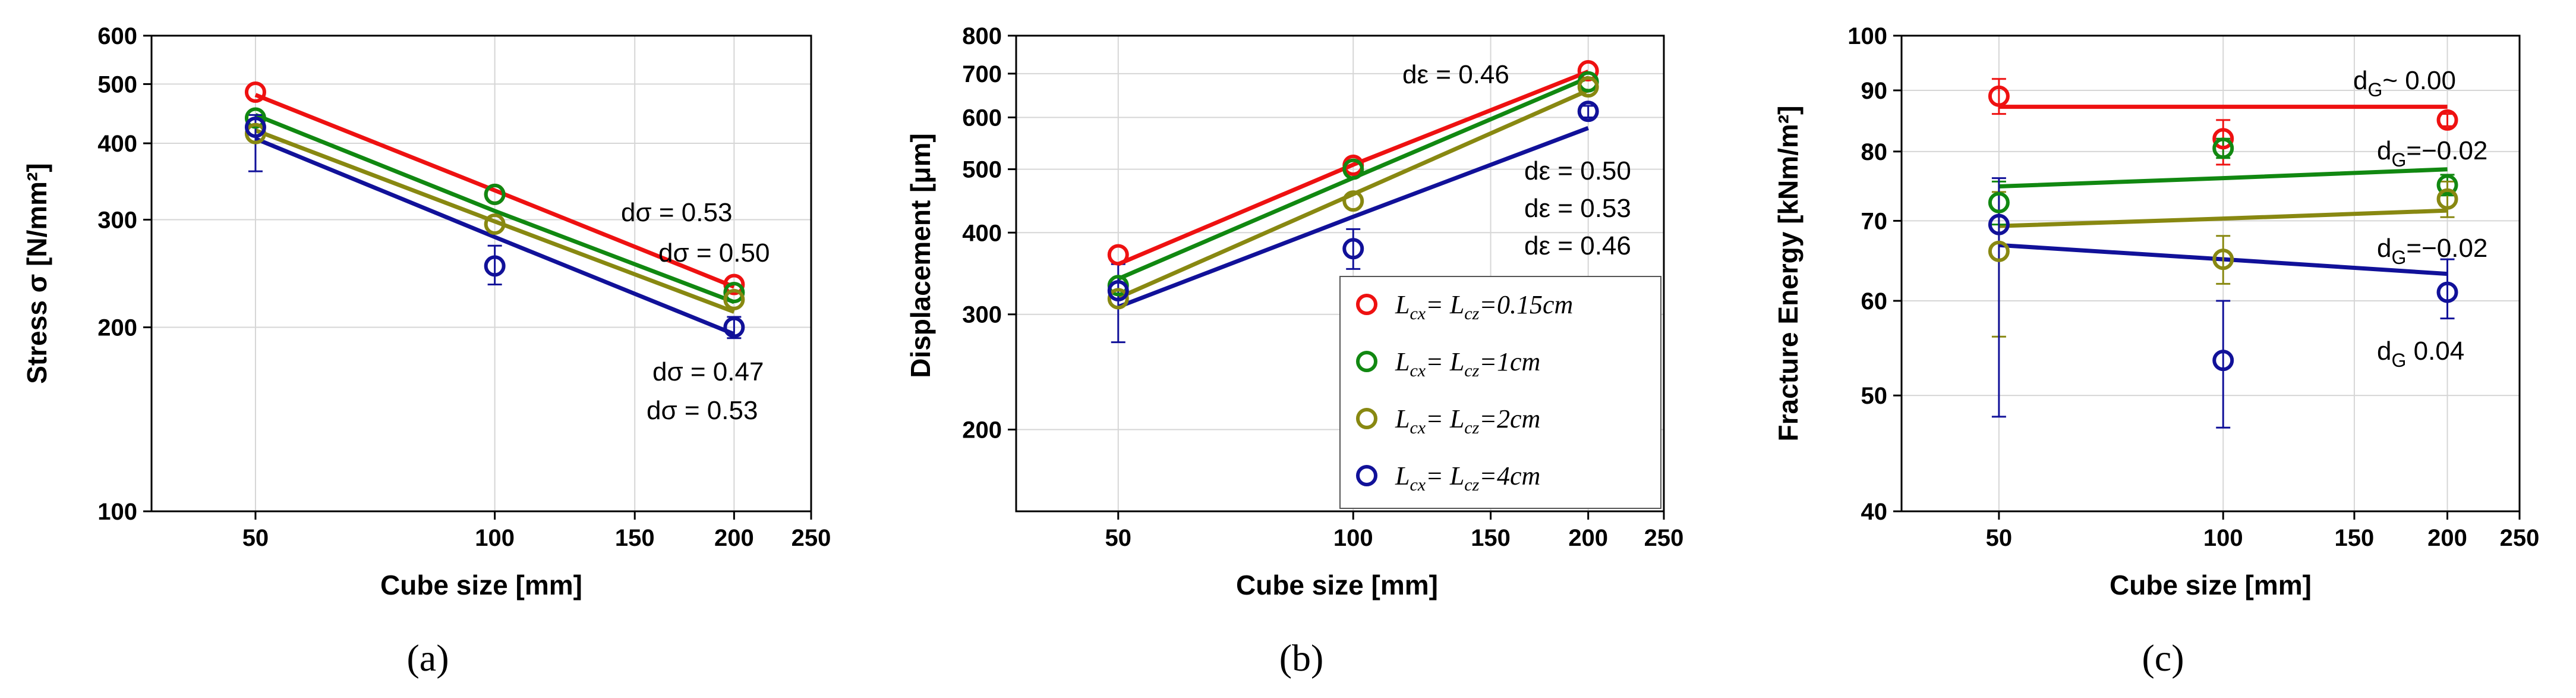 The height and width of the screenshot is (698, 2576). I want to click on panel-label-c: (c), so click(2163, 658).